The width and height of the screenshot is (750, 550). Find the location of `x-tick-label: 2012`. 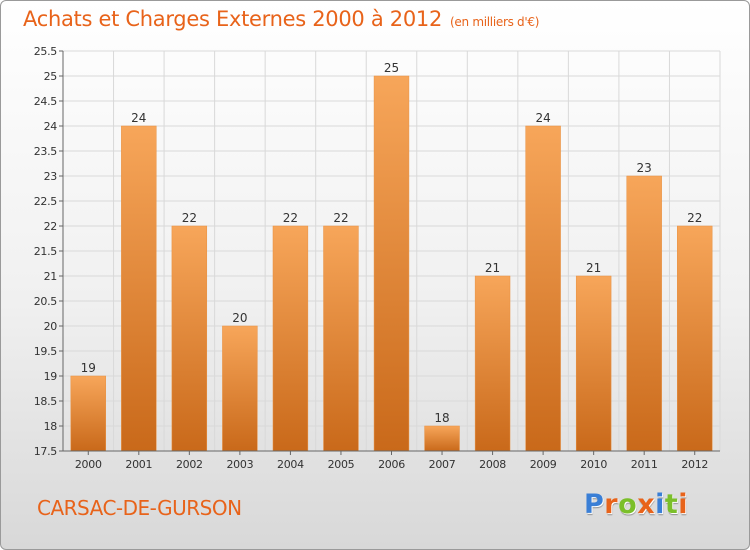

x-tick-label: 2012 is located at coordinates (694, 464).